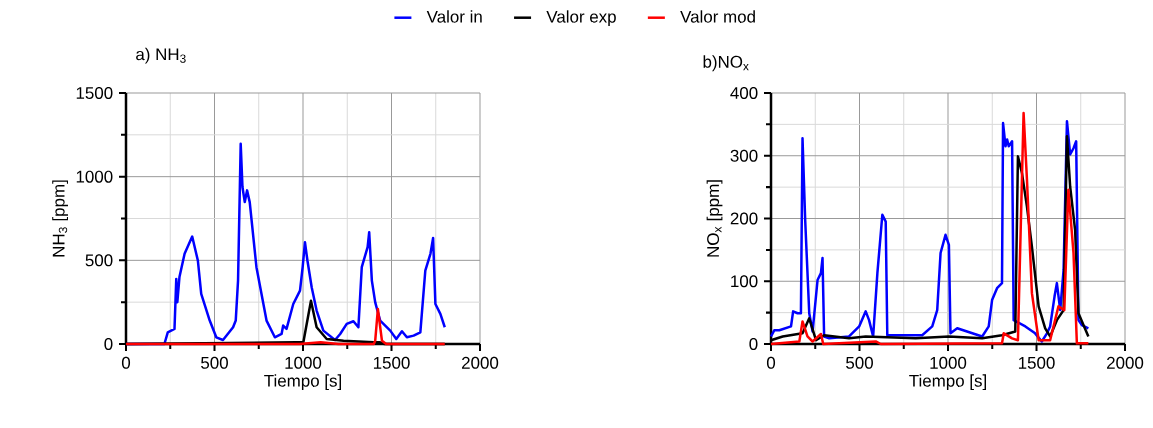  I want to click on y-tick-label: 500, so click(99, 260).